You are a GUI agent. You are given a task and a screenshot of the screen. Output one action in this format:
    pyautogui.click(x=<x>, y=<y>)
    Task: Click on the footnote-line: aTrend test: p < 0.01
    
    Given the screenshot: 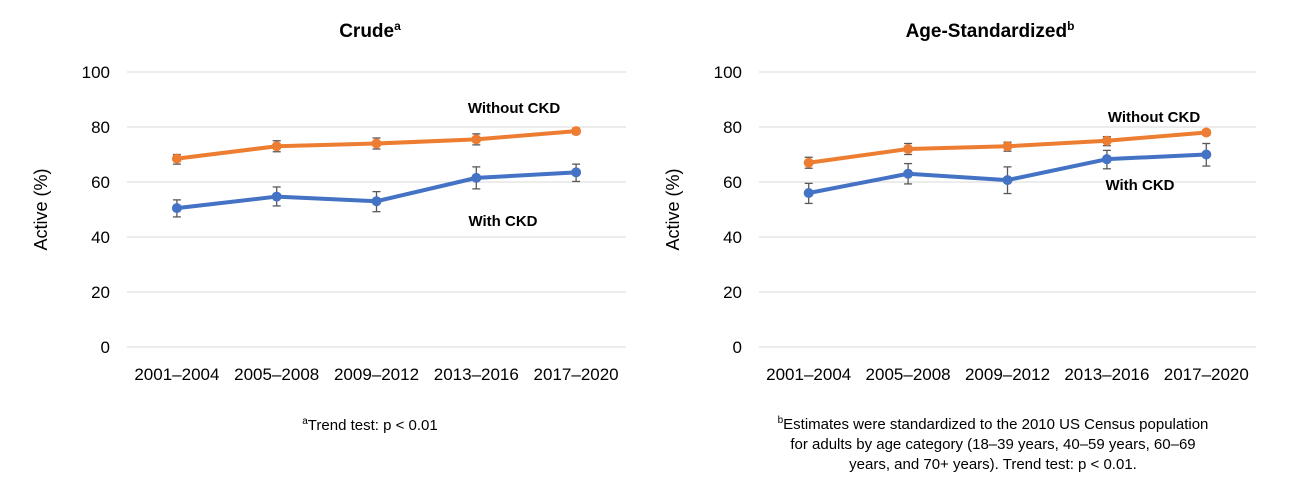 What is the action you would take?
    pyautogui.click(x=370, y=425)
    